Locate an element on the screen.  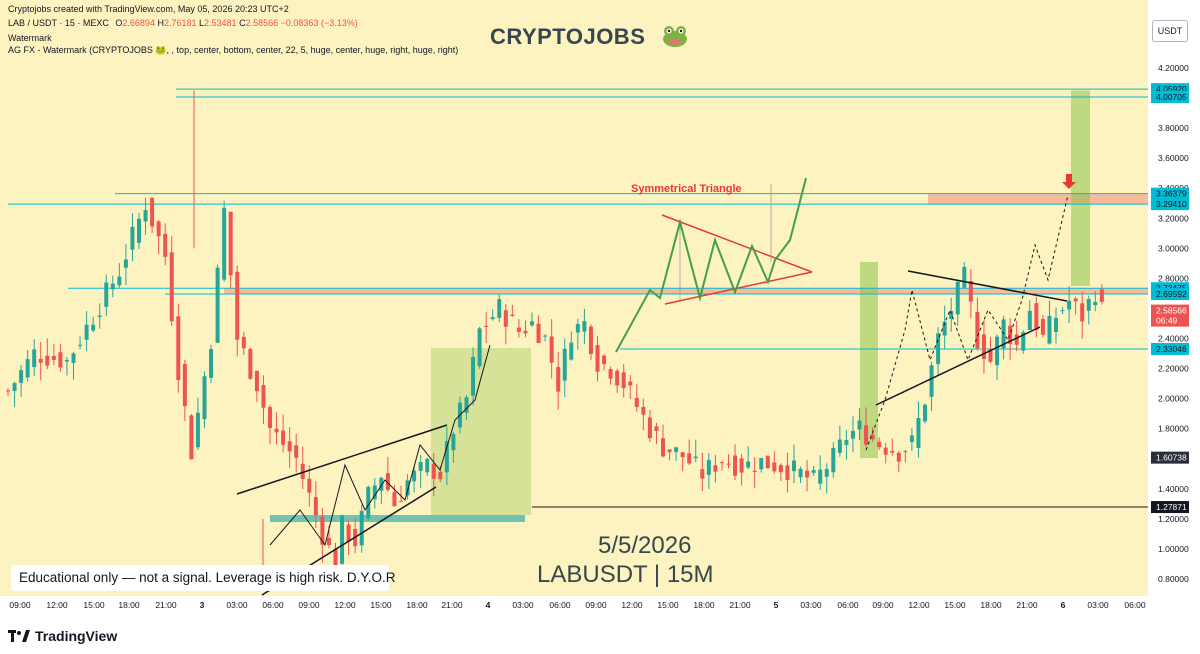
x-tick-label: 5 is located at coordinates (776, 605).